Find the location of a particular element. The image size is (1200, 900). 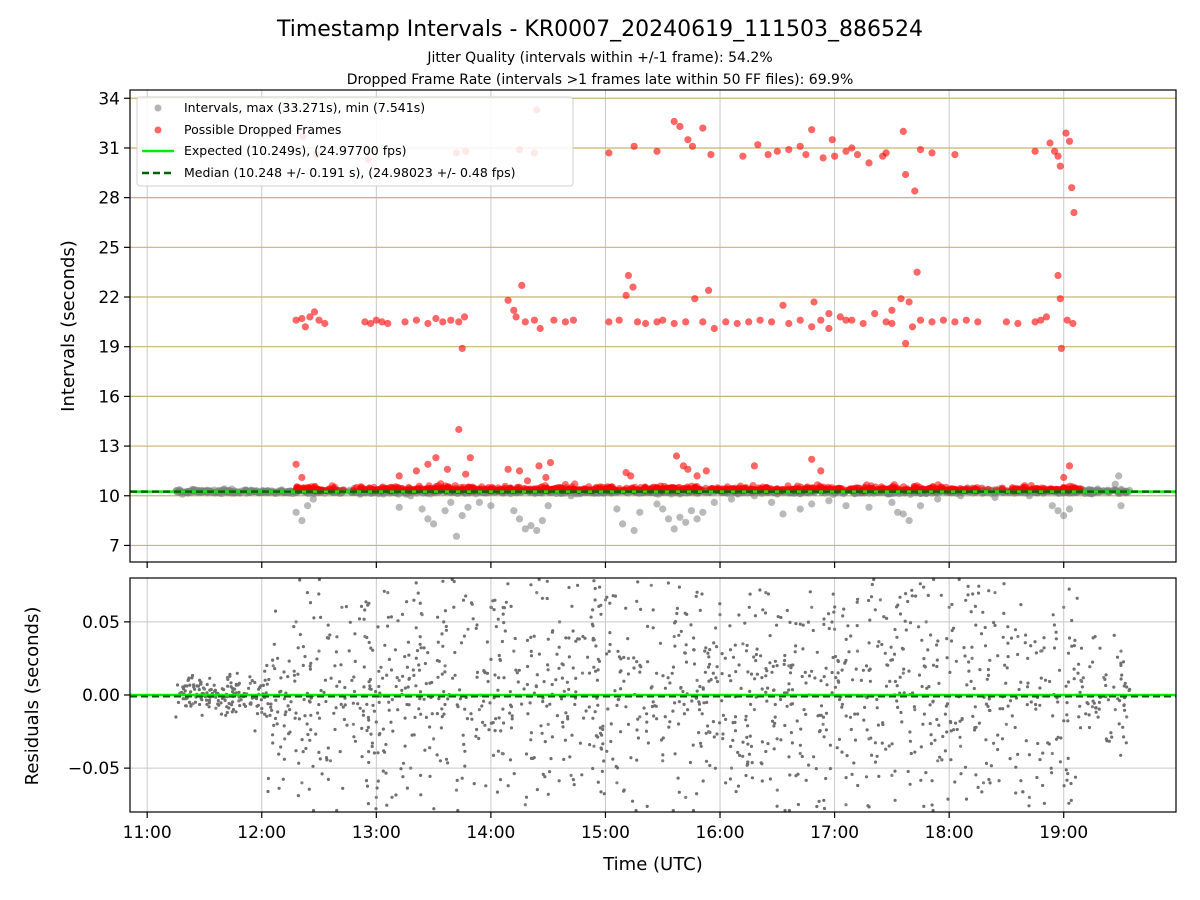

residuals-ytick-label-0: −0.05 is located at coordinates (94, 769).